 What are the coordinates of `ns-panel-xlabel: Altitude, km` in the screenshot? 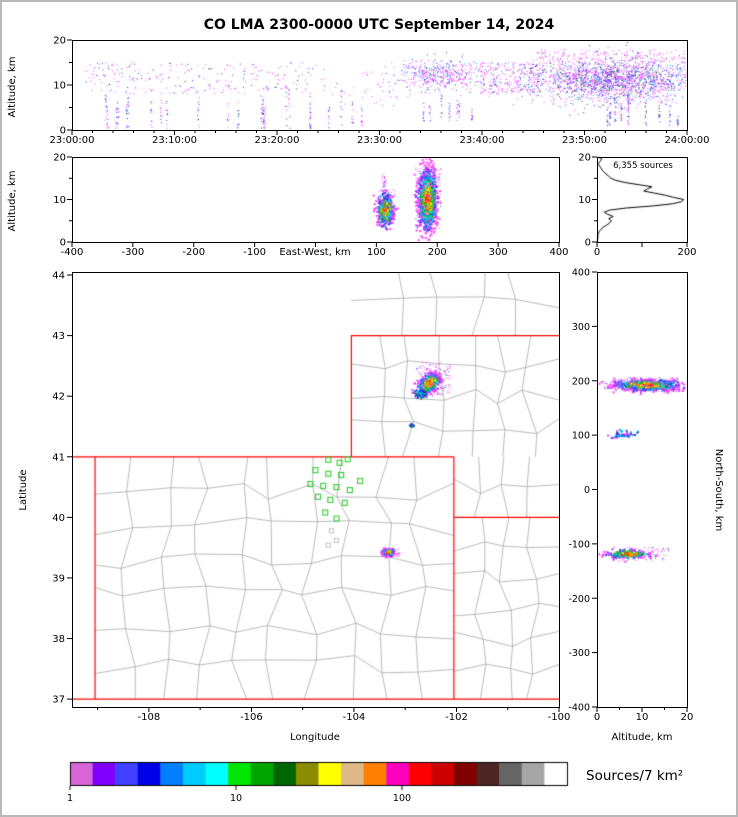 It's located at (642, 737).